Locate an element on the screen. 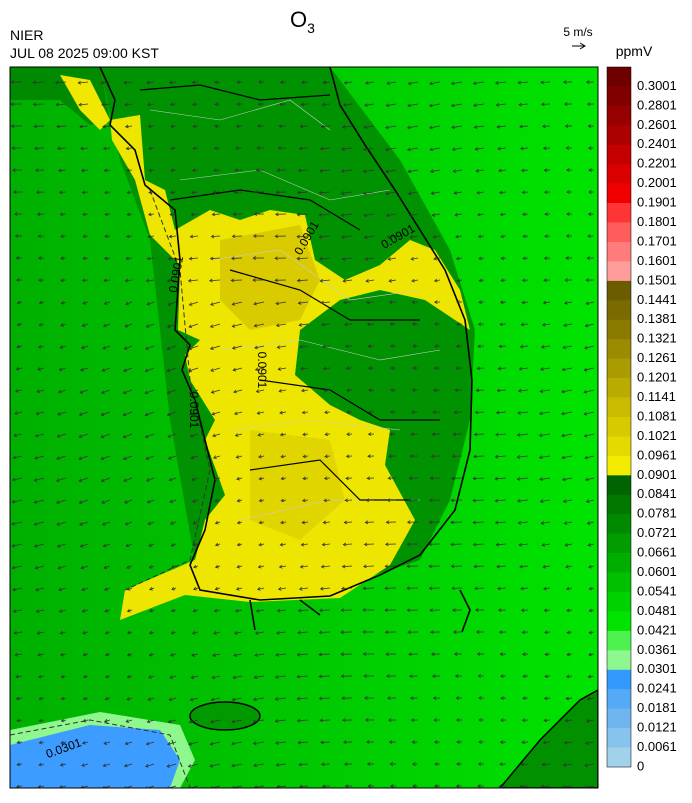  colorbar-label: 0.1081 is located at coordinates (657, 415).